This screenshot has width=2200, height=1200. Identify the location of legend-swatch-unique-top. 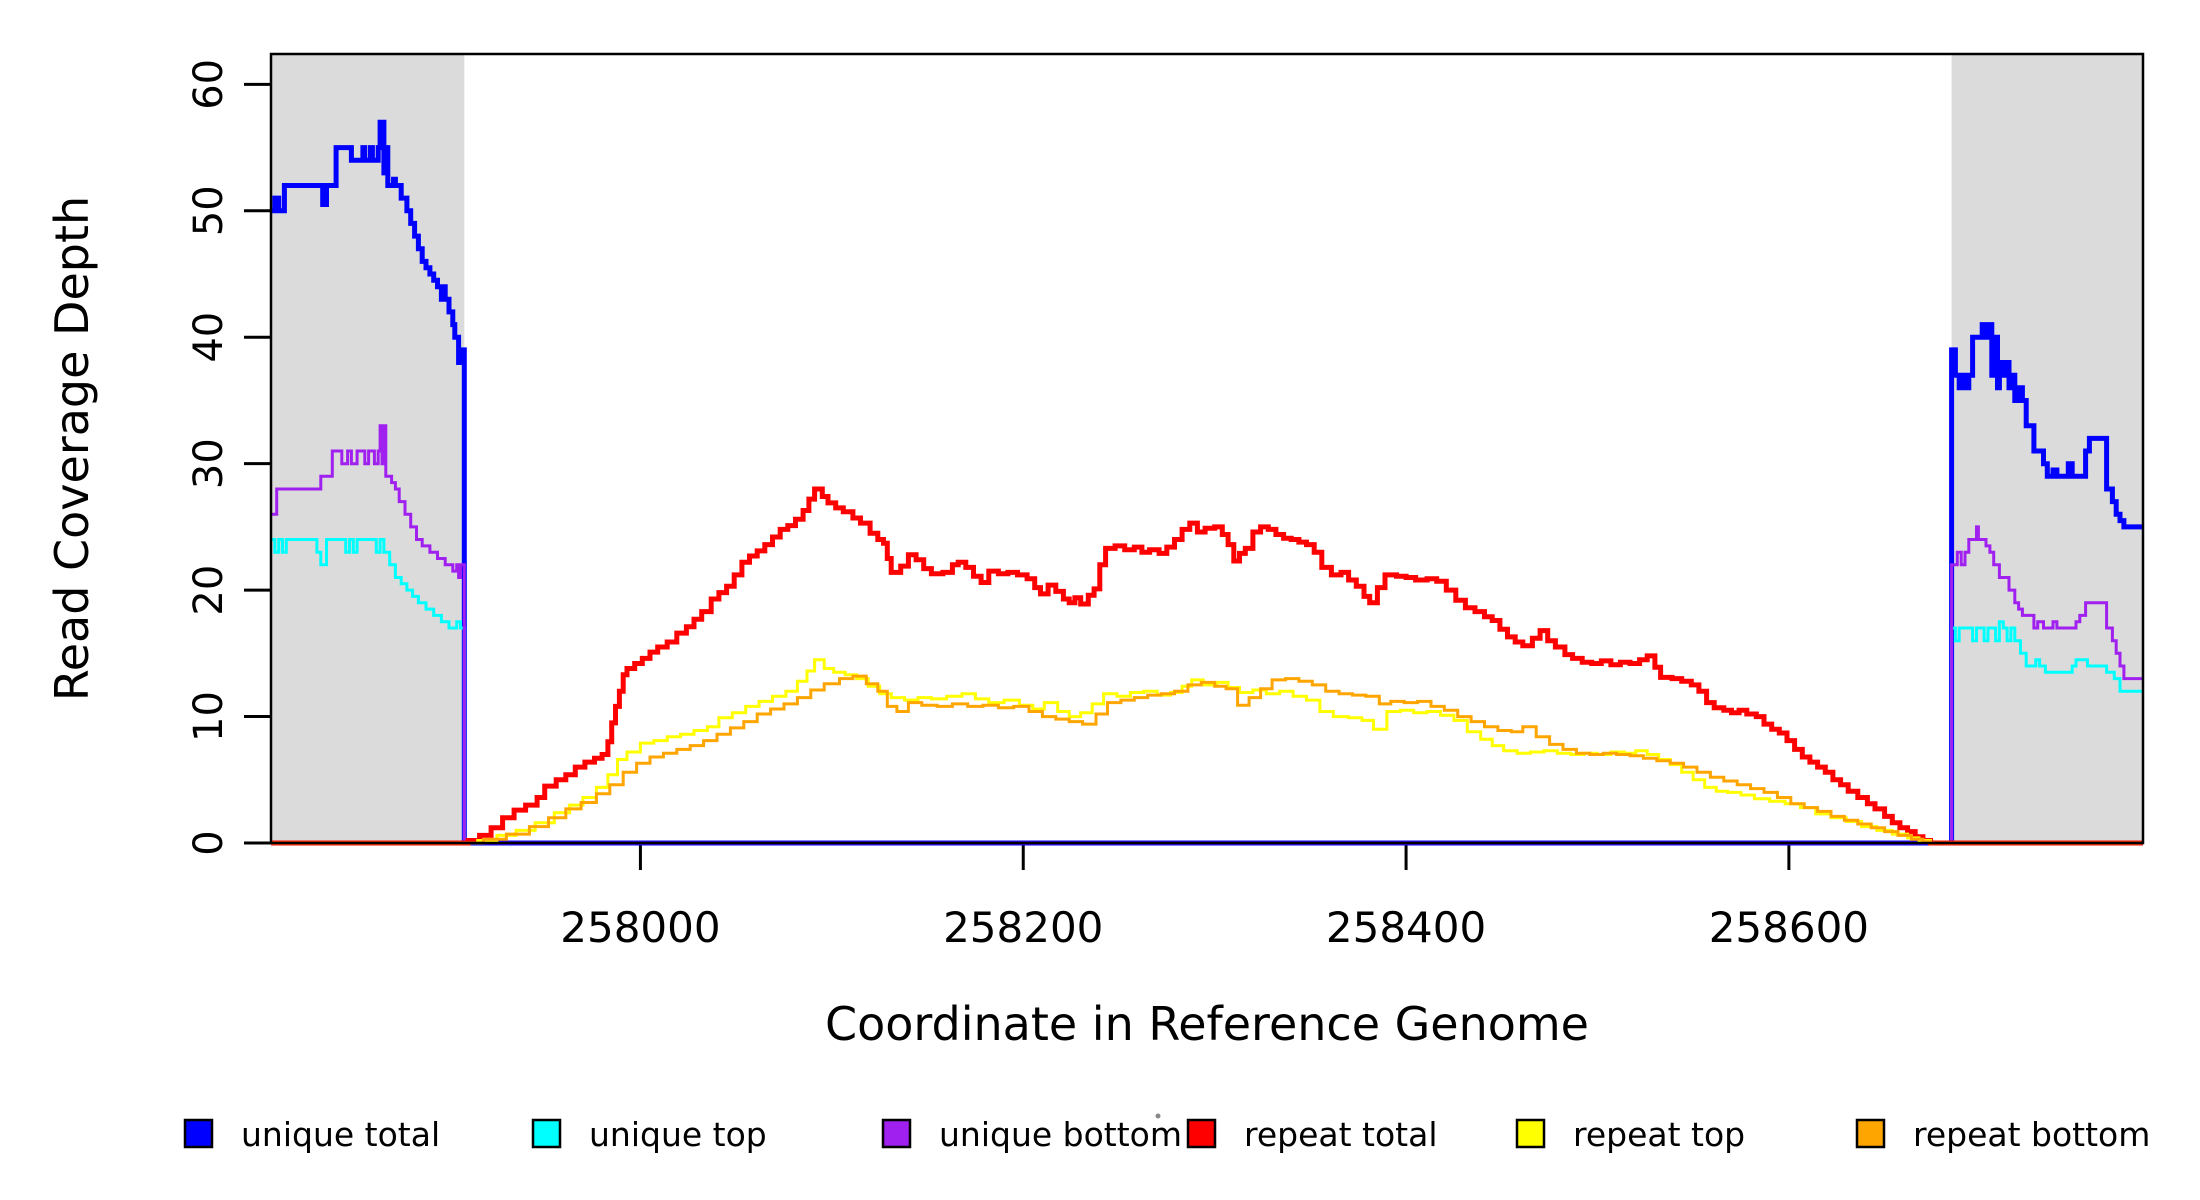
(546, 1133).